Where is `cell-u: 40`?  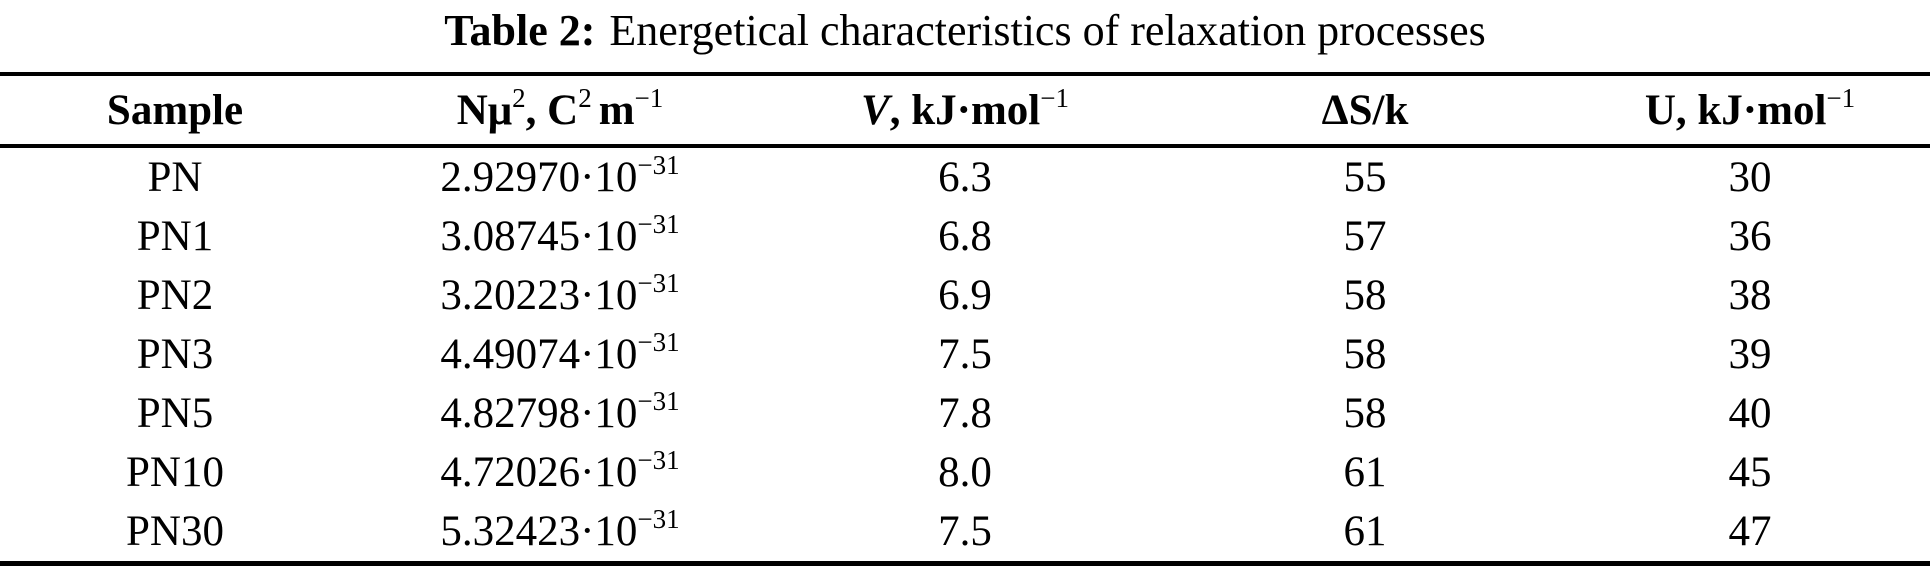
cell-u: 40 is located at coordinates (1750, 413).